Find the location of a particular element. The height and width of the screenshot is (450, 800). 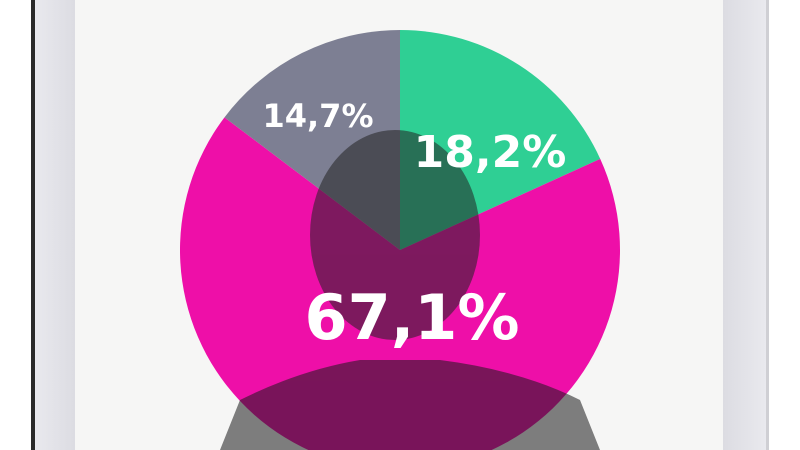

frame-border-right is located at coordinates (767, 225).